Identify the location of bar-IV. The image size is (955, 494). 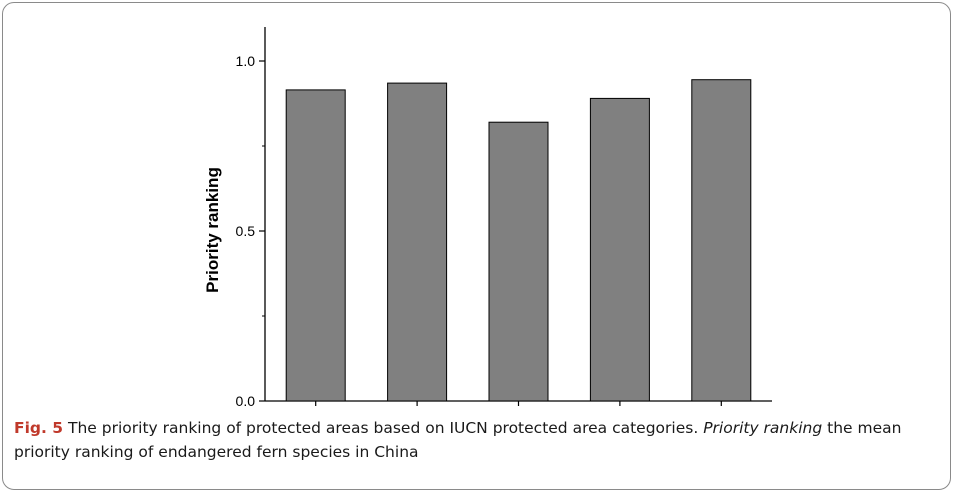
(518, 261).